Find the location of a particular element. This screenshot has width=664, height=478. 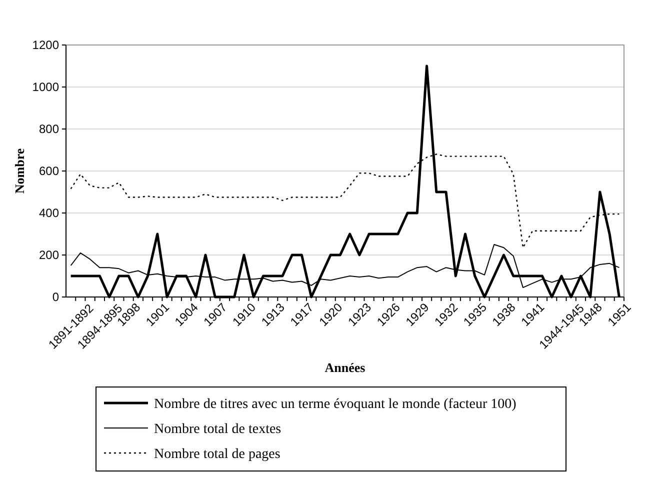

y-axis-title: Nombre is located at coordinates (19, 171).